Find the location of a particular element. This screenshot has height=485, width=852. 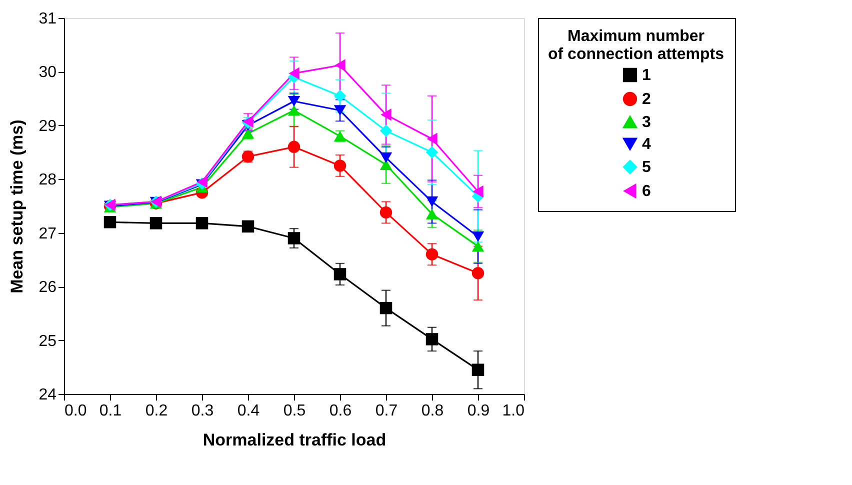

x-tick-label: 0.6 is located at coordinates (340, 411).